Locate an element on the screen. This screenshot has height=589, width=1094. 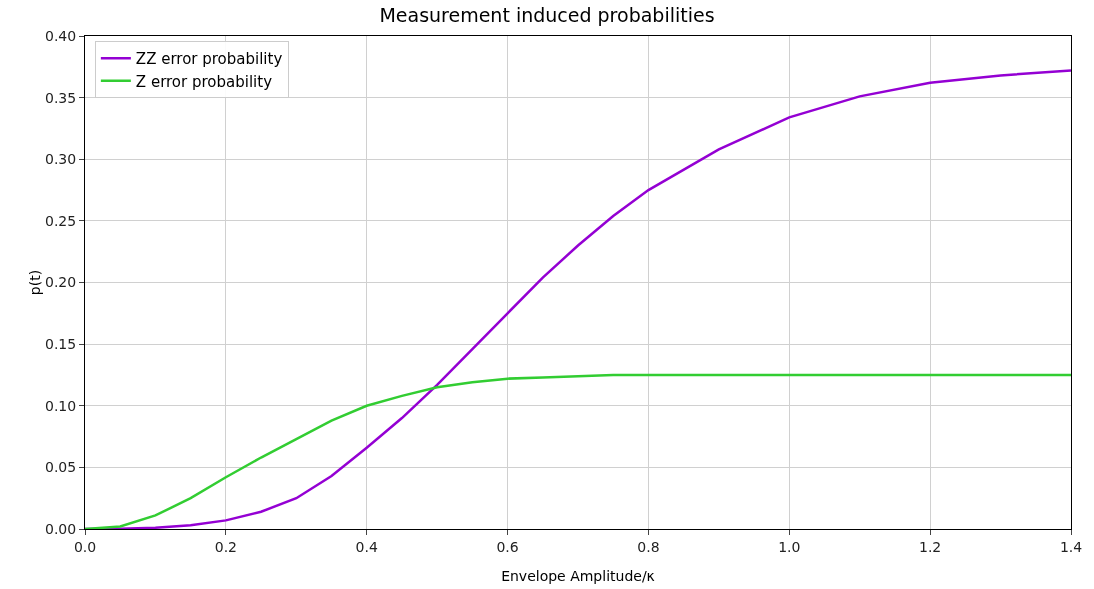
x-tick-label: 1.2 is located at coordinates (930, 546).